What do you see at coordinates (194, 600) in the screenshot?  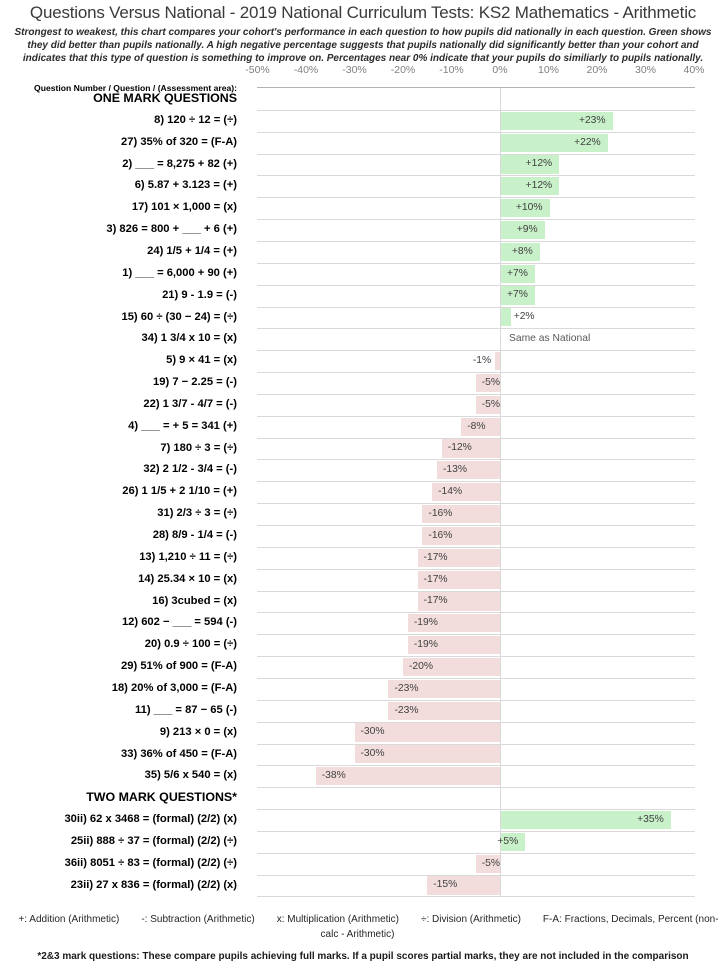 I see `question-label: 16) 3cubed = (x)` at bounding box center [194, 600].